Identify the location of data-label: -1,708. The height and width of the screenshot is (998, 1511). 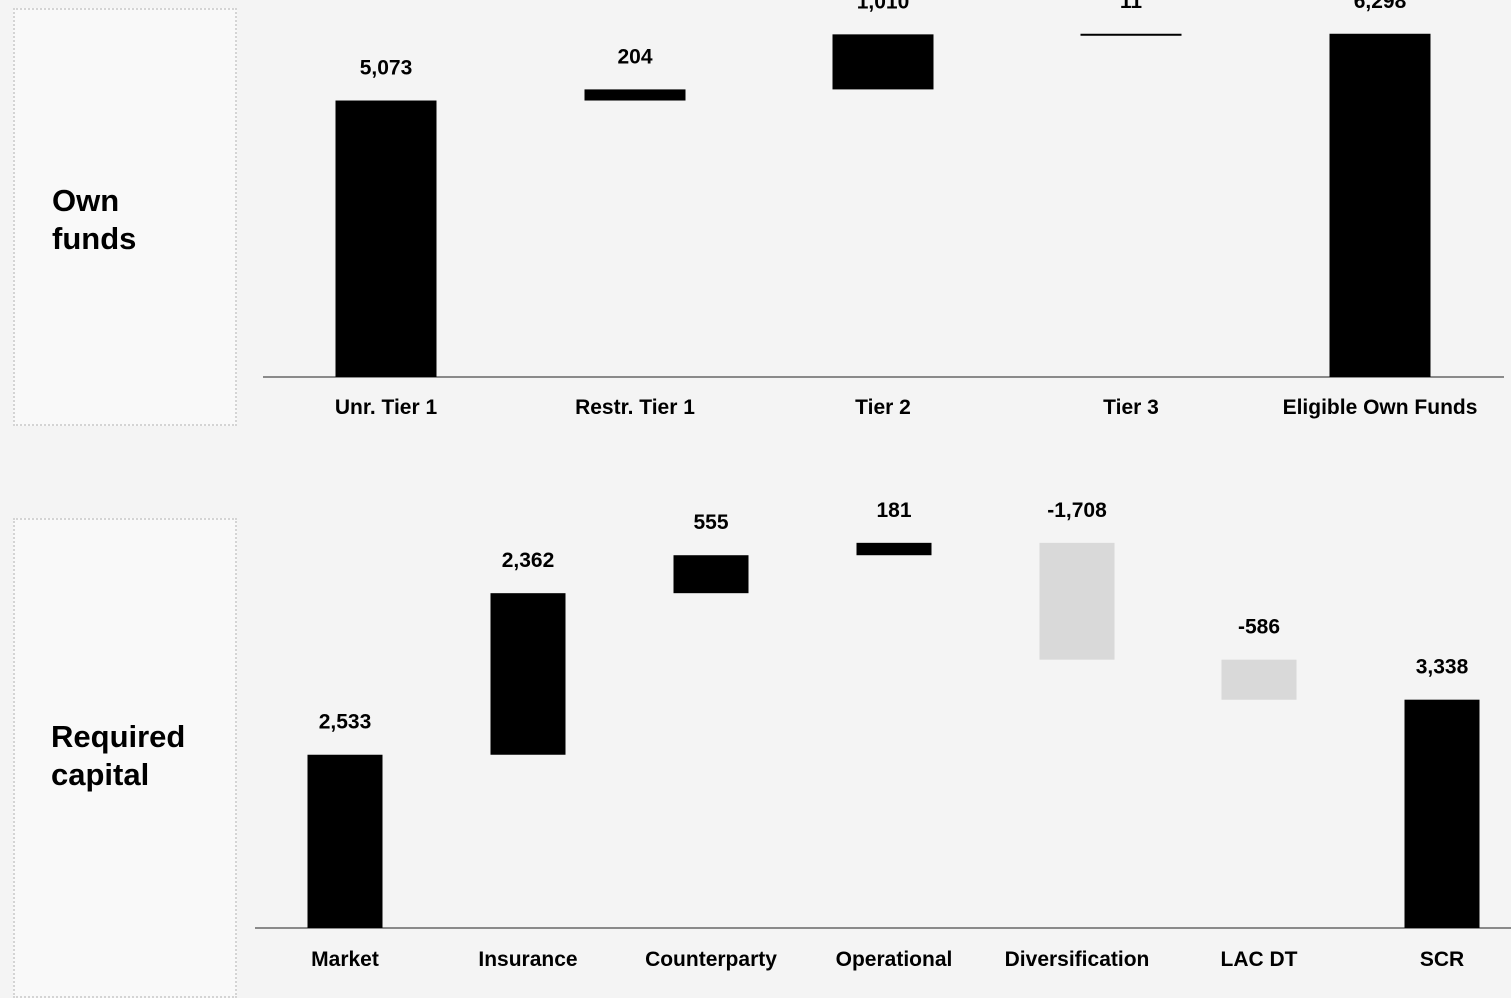
(1077, 510).